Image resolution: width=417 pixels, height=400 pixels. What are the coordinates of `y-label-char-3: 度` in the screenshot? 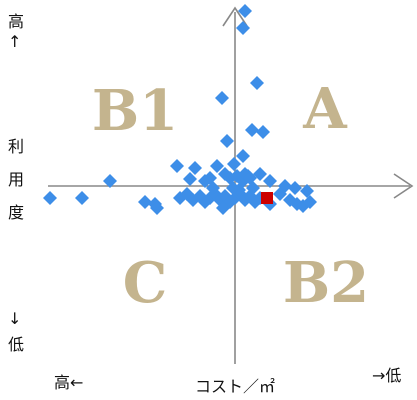 It's located at (16, 212).